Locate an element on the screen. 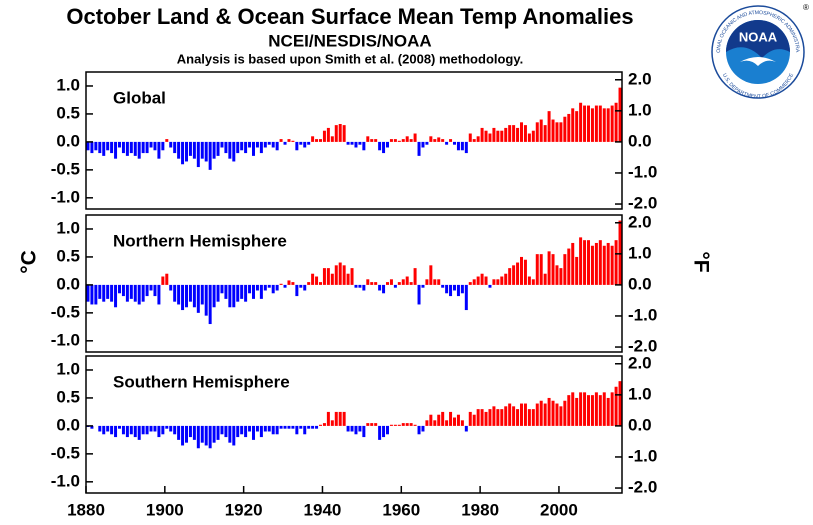 The image size is (813, 525). panel-label: Global is located at coordinates (139, 97).